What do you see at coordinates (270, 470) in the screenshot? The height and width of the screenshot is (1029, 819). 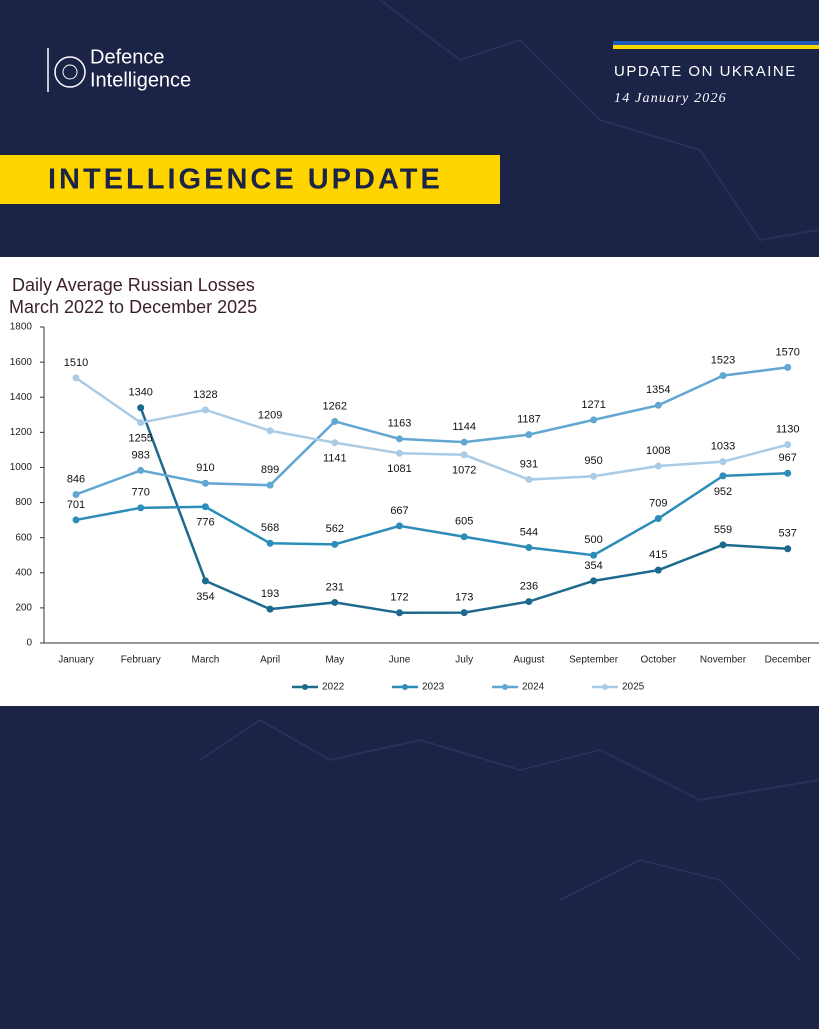 I see `data-label: 899` at bounding box center [270, 470].